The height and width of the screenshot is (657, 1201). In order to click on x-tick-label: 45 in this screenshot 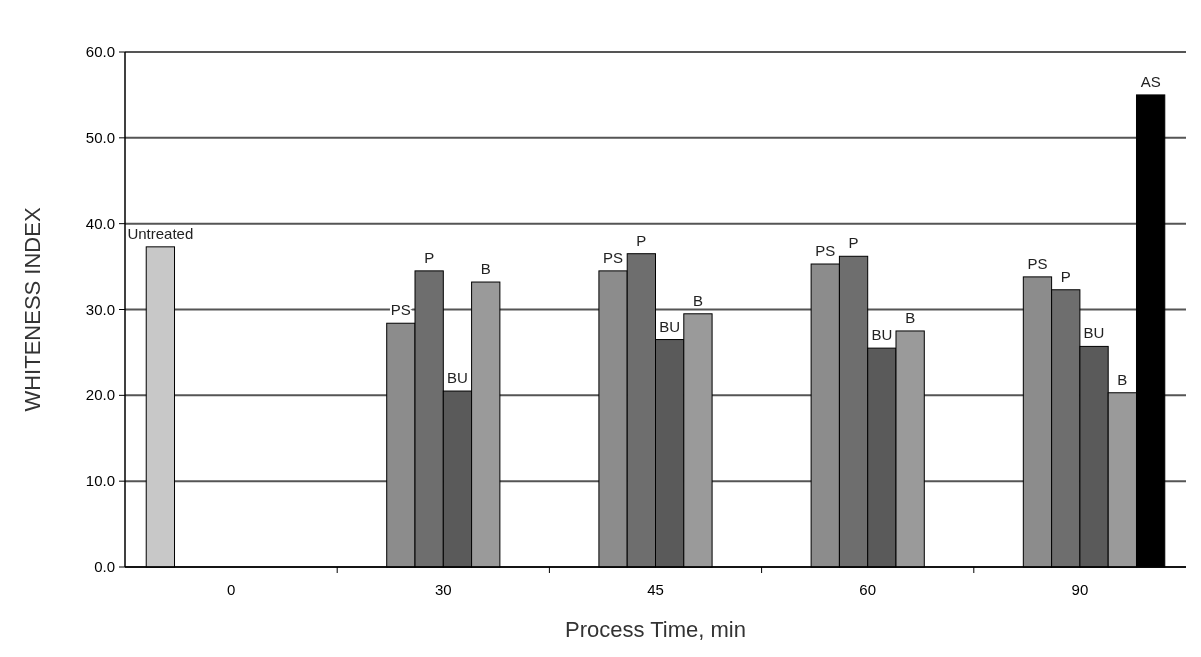, I will do `click(655, 589)`.